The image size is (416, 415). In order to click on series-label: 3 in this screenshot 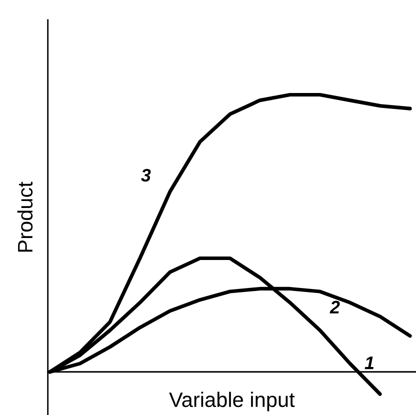, I will do `click(146, 175)`.